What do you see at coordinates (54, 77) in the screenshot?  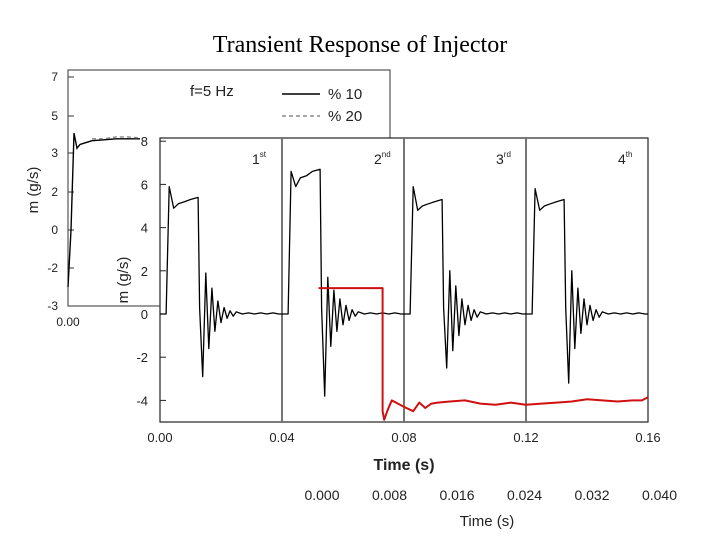 I see `background-y-tick: 7` at bounding box center [54, 77].